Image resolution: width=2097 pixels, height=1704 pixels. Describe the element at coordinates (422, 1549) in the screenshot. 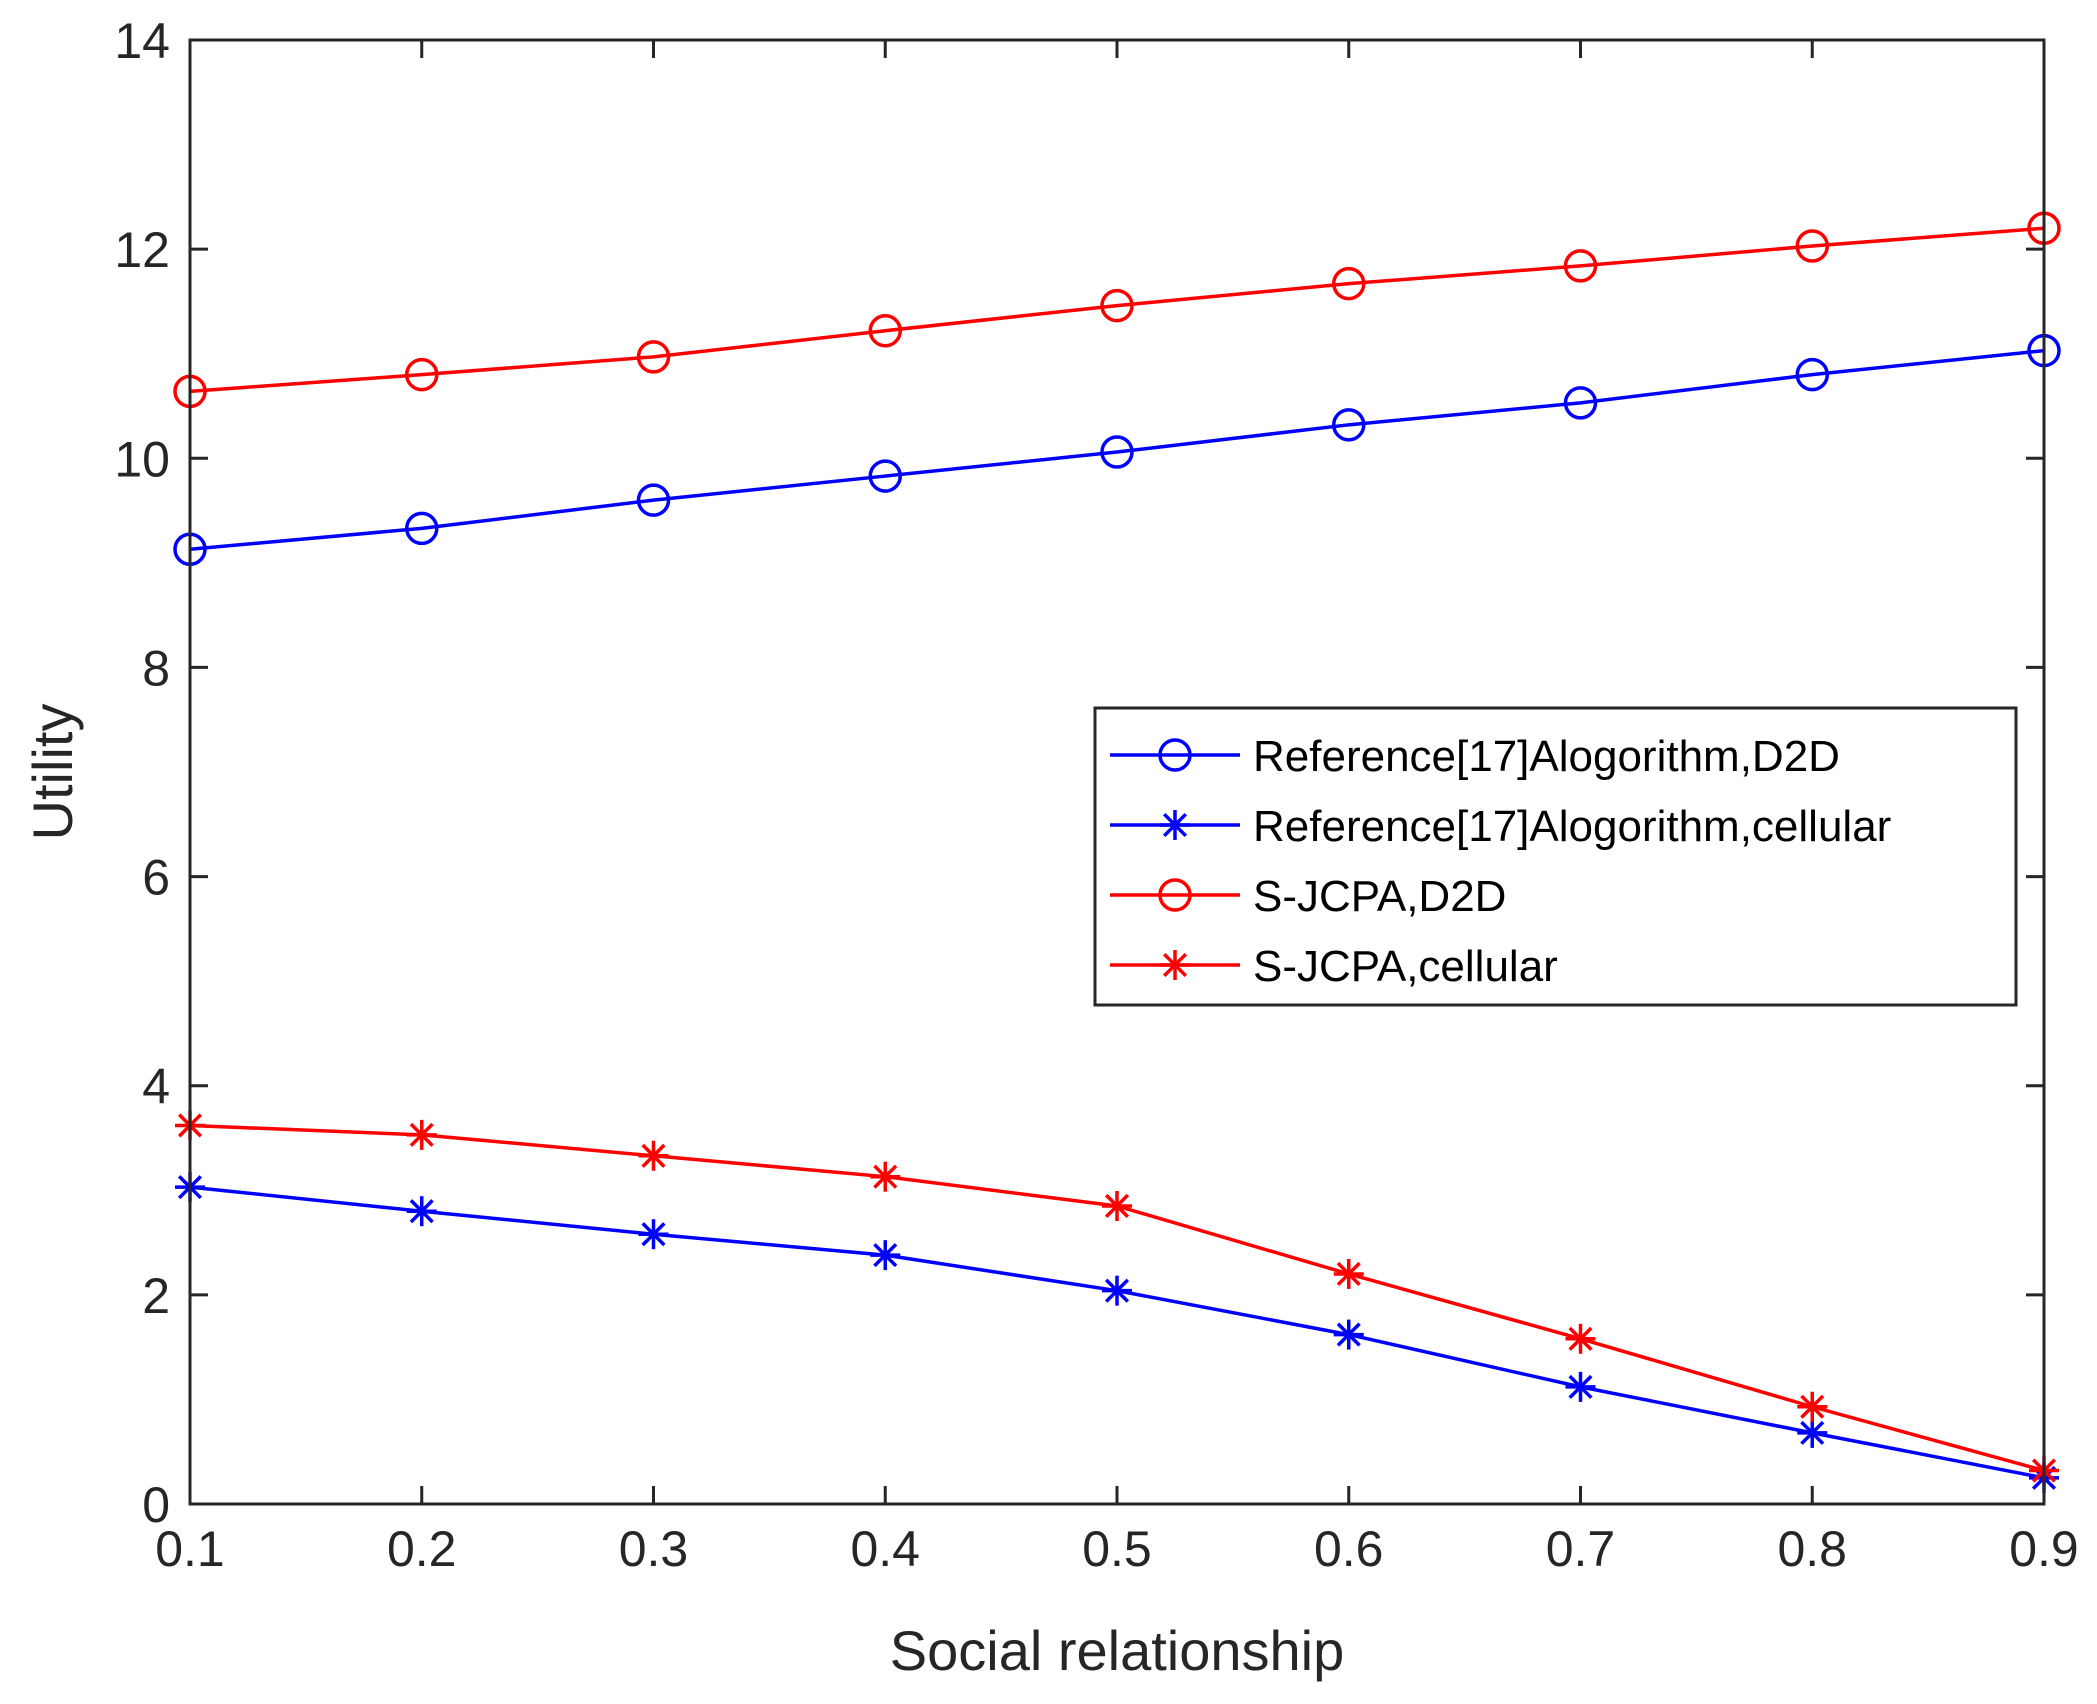

I see `x-tick-label-2: 0.2` at that location.